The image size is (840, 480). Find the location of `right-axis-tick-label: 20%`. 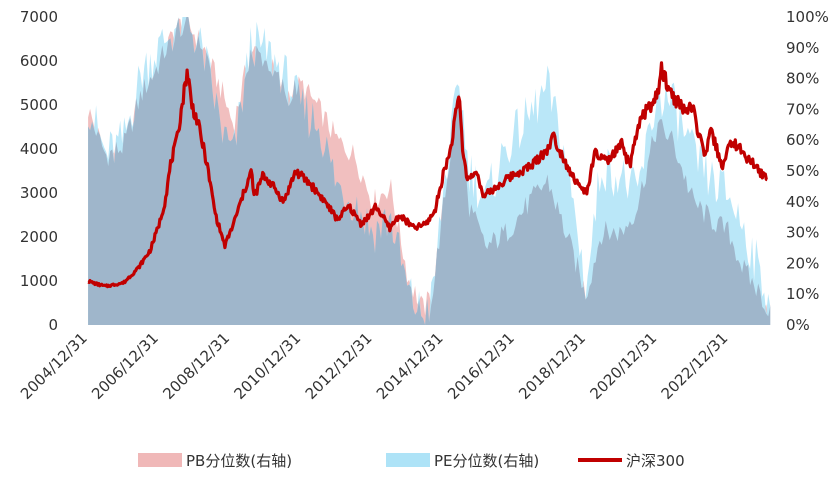

right-axis-tick-label: 20% is located at coordinates (802, 263).